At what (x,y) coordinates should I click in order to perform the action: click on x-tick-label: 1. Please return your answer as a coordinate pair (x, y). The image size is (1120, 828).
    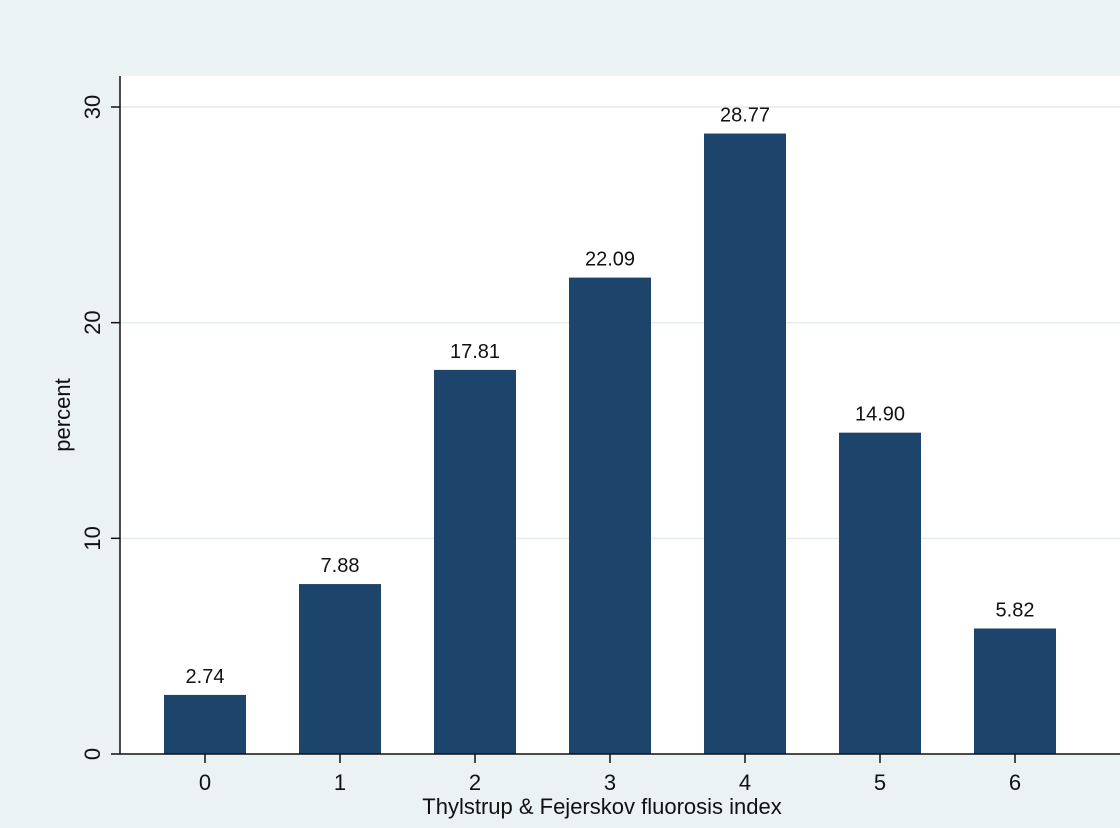
    Looking at the image, I should click on (340, 782).